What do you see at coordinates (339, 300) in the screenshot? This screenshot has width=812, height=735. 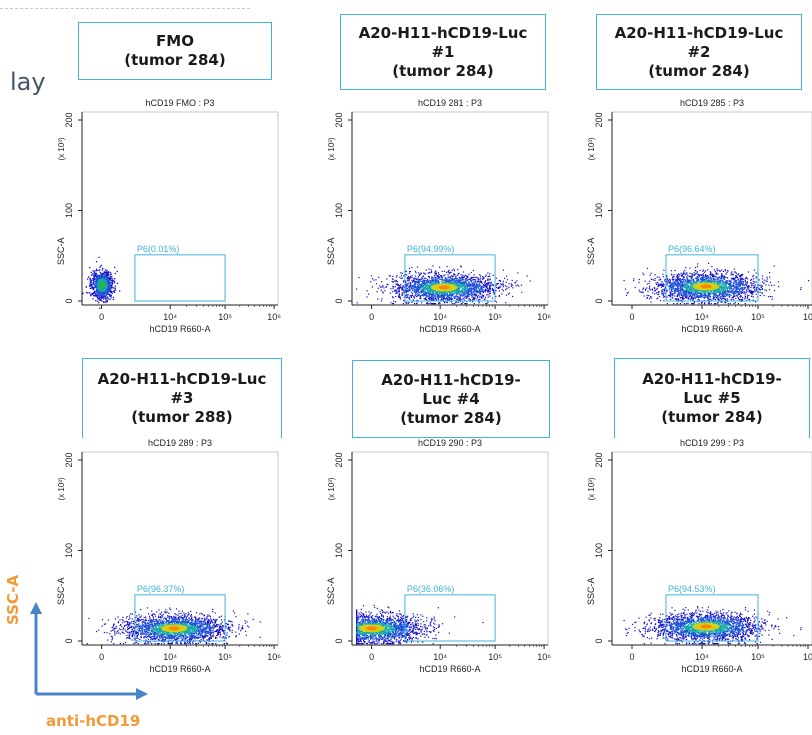 I see `y-tick-label: 0` at bounding box center [339, 300].